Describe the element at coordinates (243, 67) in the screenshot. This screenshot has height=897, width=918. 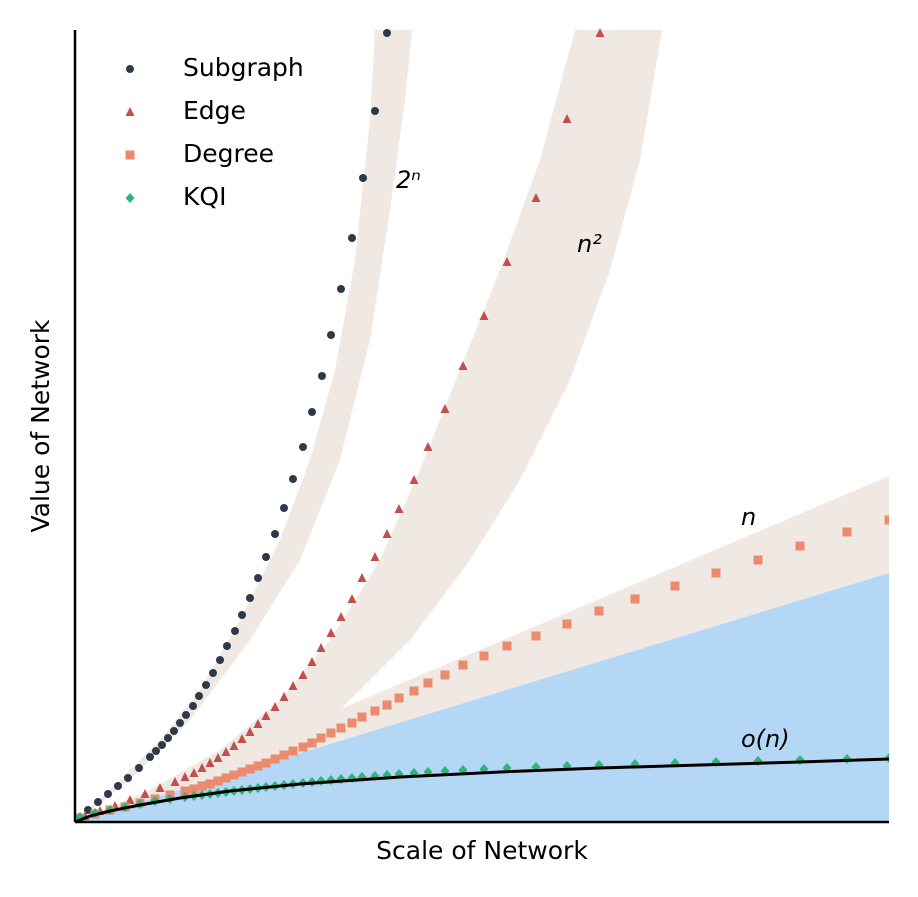
I see `legend-label: Subgraph` at that location.